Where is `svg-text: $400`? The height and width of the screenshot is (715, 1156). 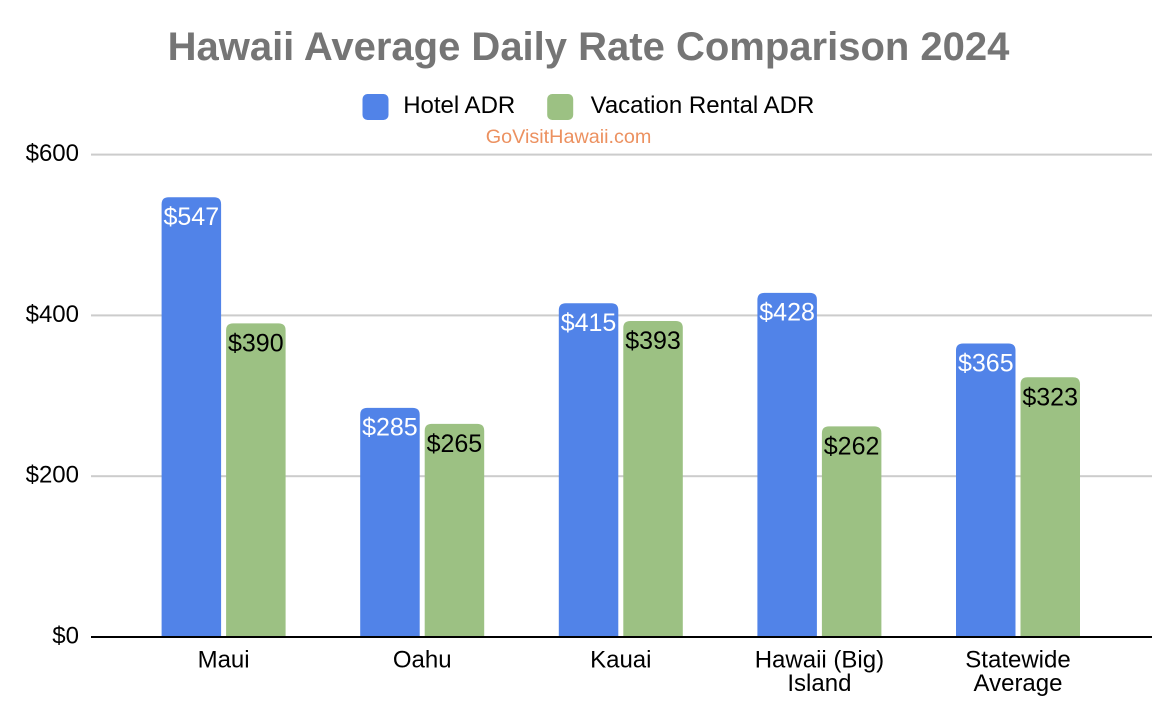 svg-text: $400 is located at coordinates (52, 314).